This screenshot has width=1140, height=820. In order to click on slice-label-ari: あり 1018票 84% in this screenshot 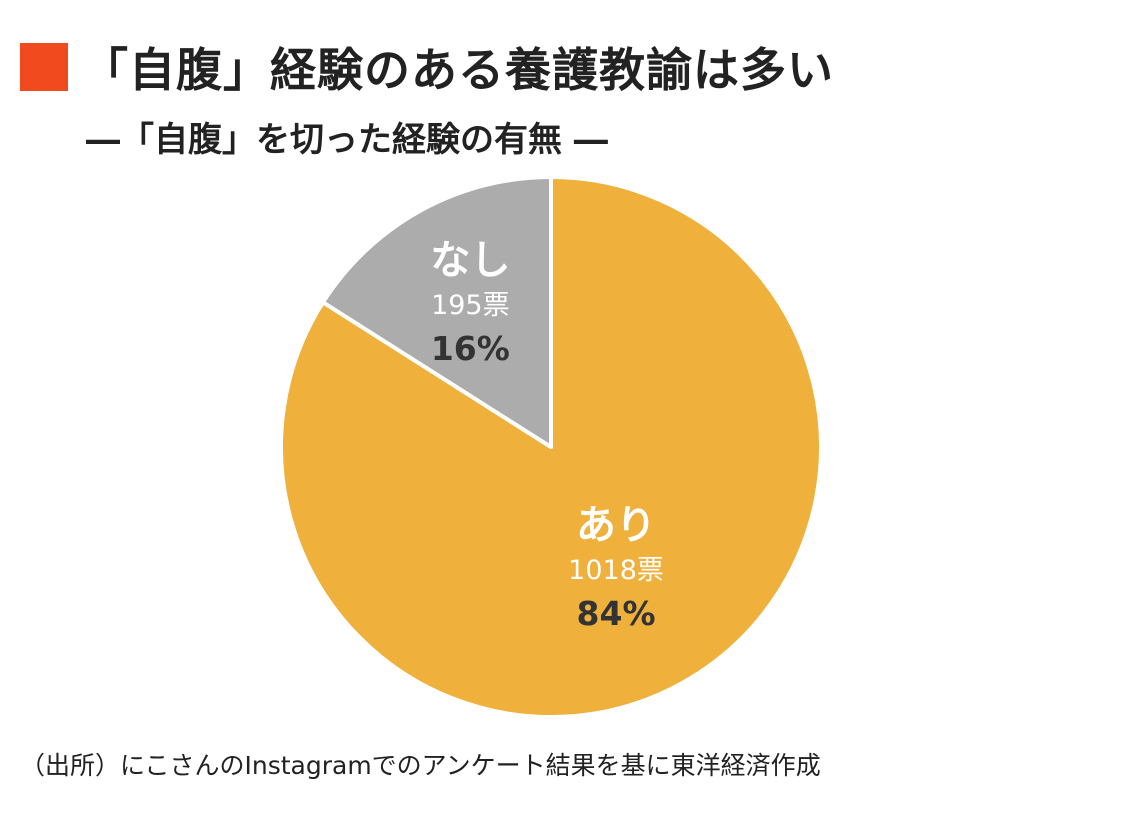, I will do `click(616, 567)`.